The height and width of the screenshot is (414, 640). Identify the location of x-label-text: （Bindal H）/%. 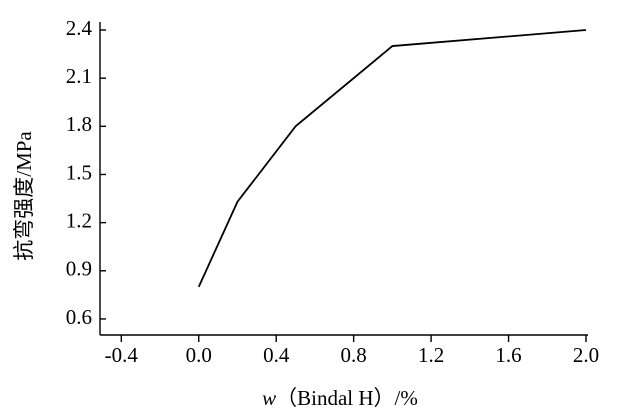
(347, 398).